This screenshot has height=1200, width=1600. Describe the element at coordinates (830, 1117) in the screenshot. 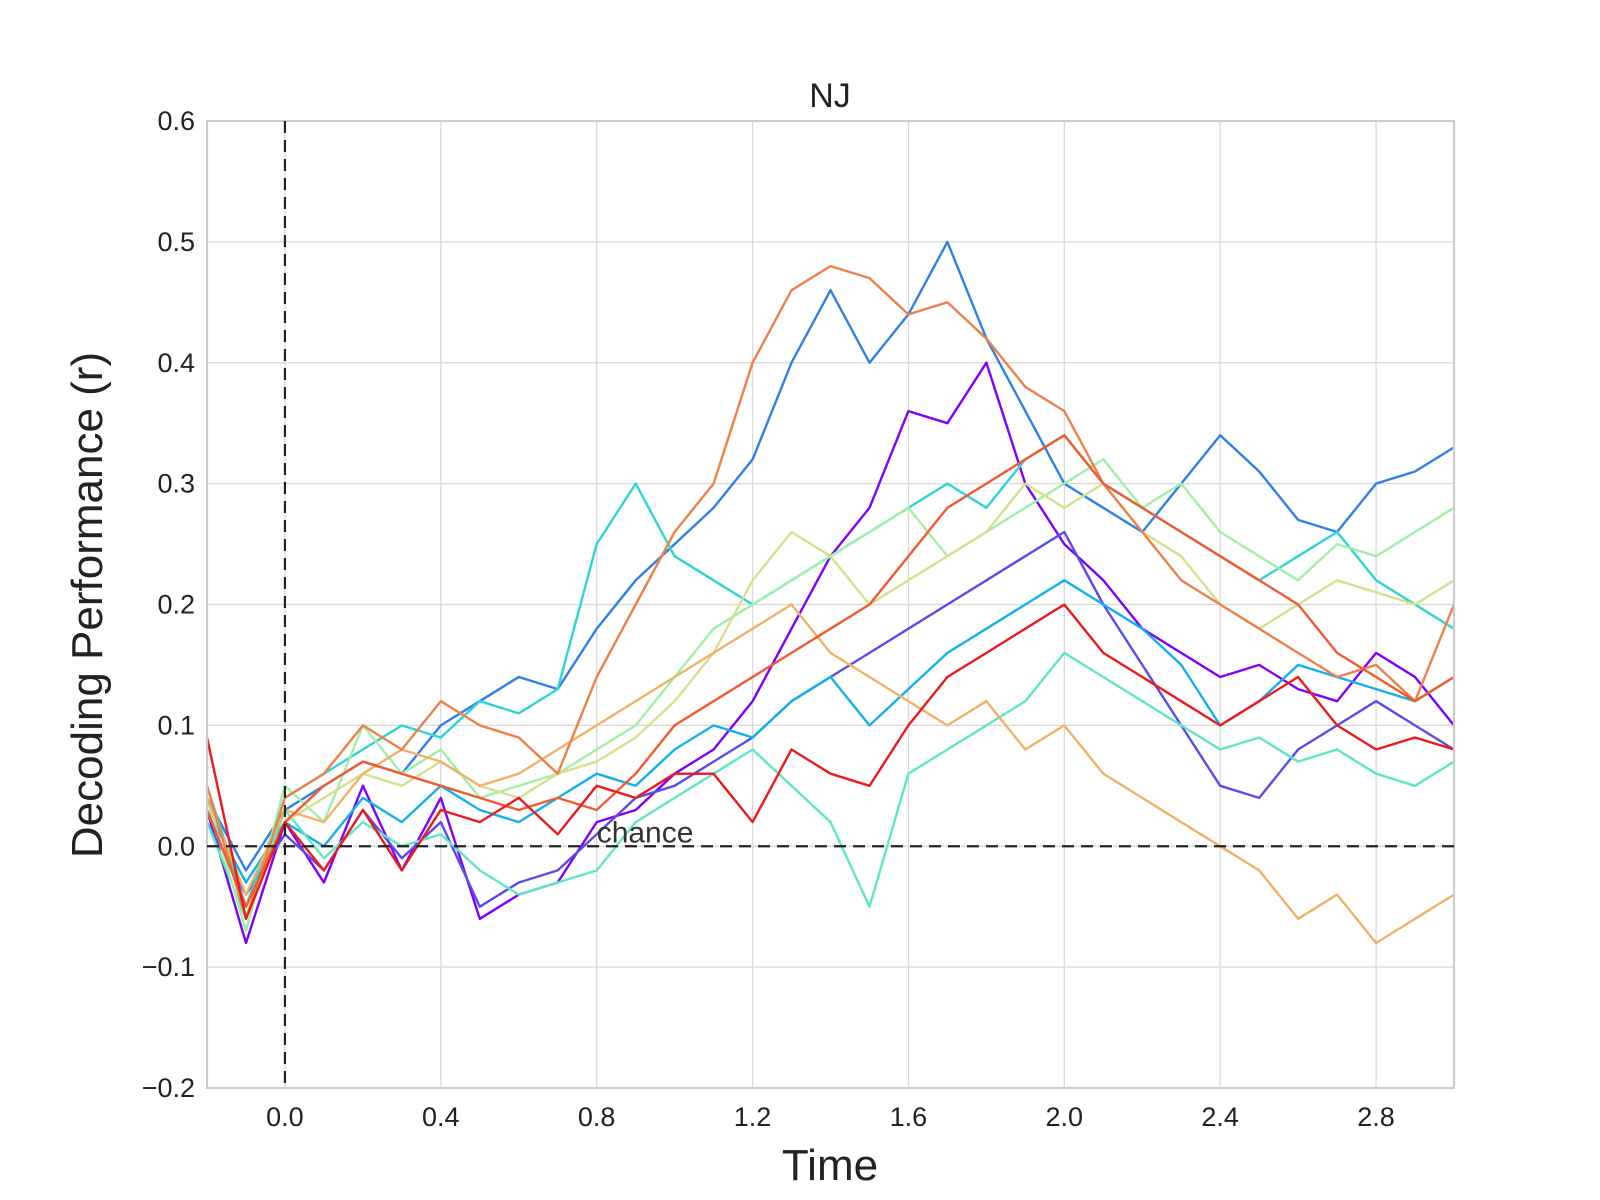

I see `x-tick-labels: 0.0 0.4 0.8 1.2 1.6 2.0 2.4 2.8` at that location.